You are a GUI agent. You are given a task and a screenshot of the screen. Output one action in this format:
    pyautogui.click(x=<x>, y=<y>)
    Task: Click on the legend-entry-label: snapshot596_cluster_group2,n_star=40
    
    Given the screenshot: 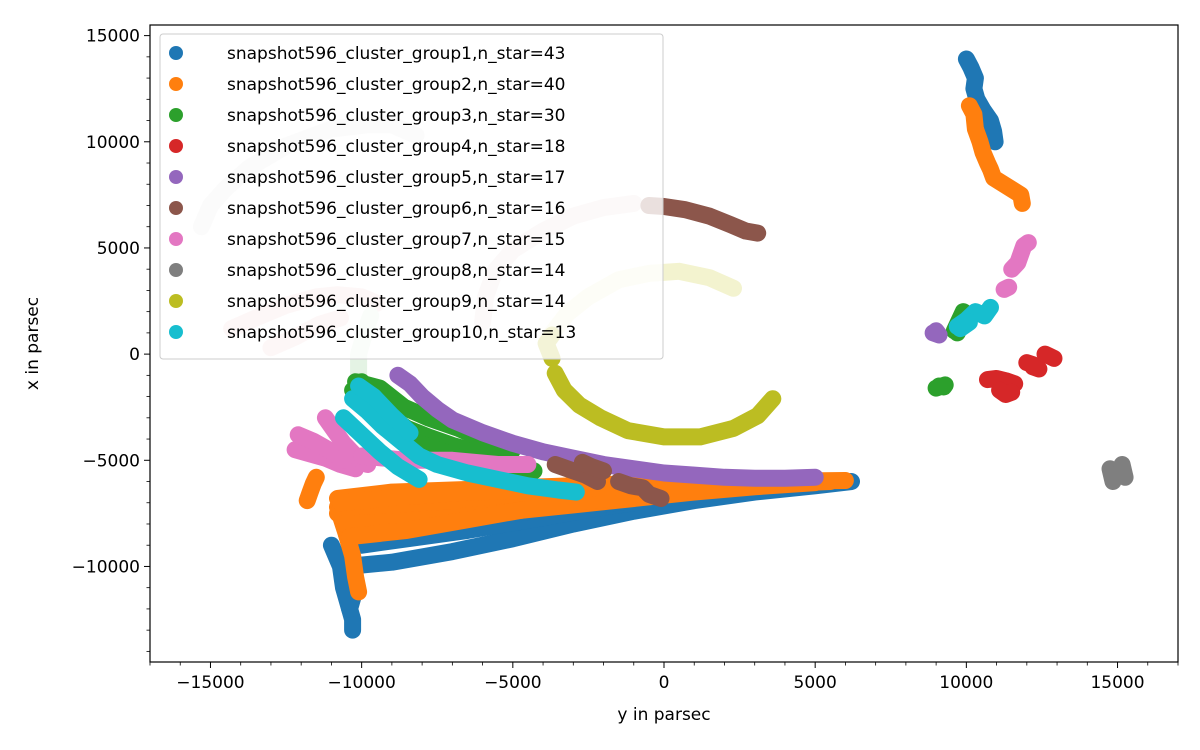 What is the action you would take?
    pyautogui.click(x=396, y=85)
    